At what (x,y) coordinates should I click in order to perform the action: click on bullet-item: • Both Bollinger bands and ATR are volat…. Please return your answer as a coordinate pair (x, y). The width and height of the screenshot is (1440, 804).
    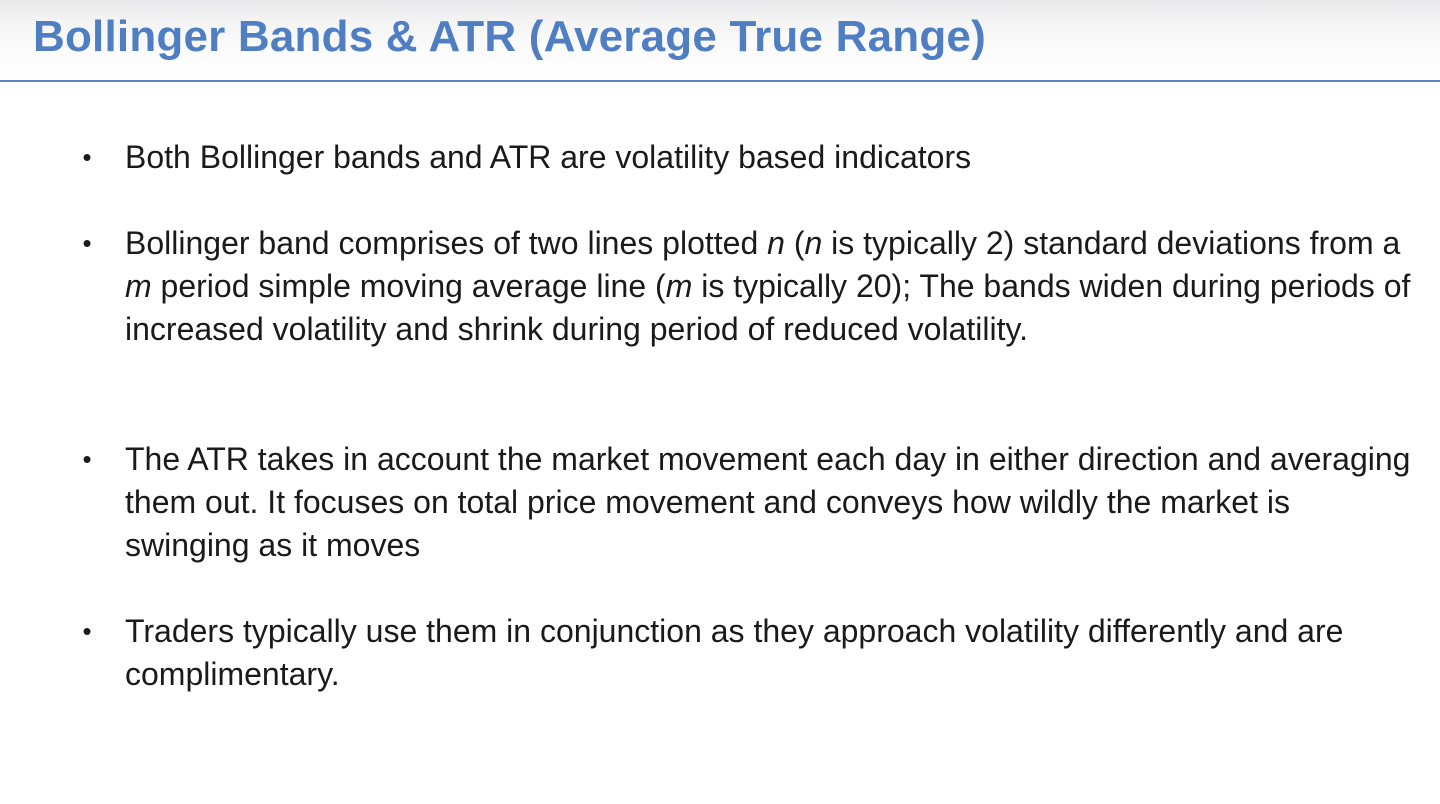
    Looking at the image, I should click on (770, 157).